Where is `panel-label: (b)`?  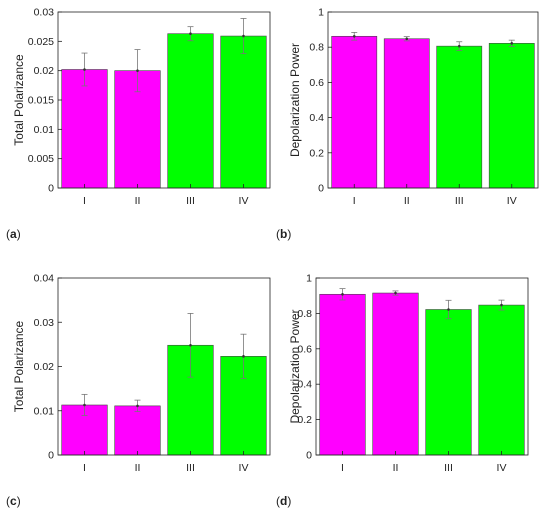
panel-label: (b) is located at coordinates (283, 234).